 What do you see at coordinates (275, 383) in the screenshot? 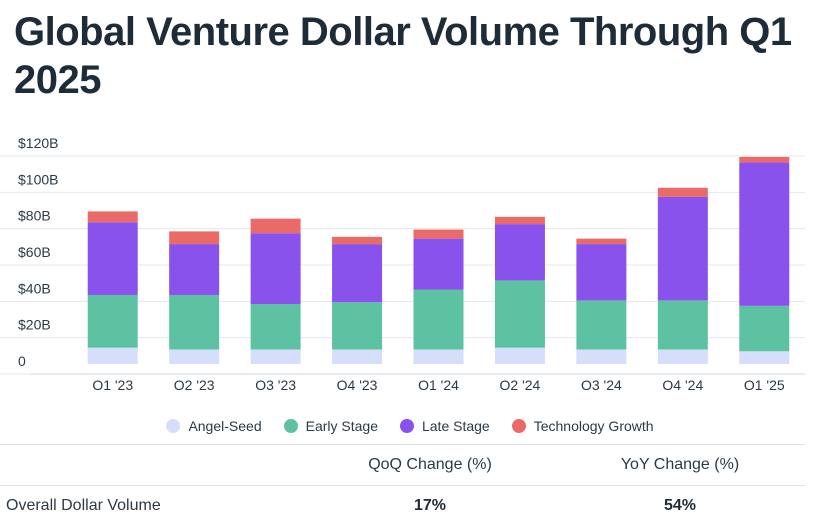
I see `x-tick-label: Q3 '23` at bounding box center [275, 383].